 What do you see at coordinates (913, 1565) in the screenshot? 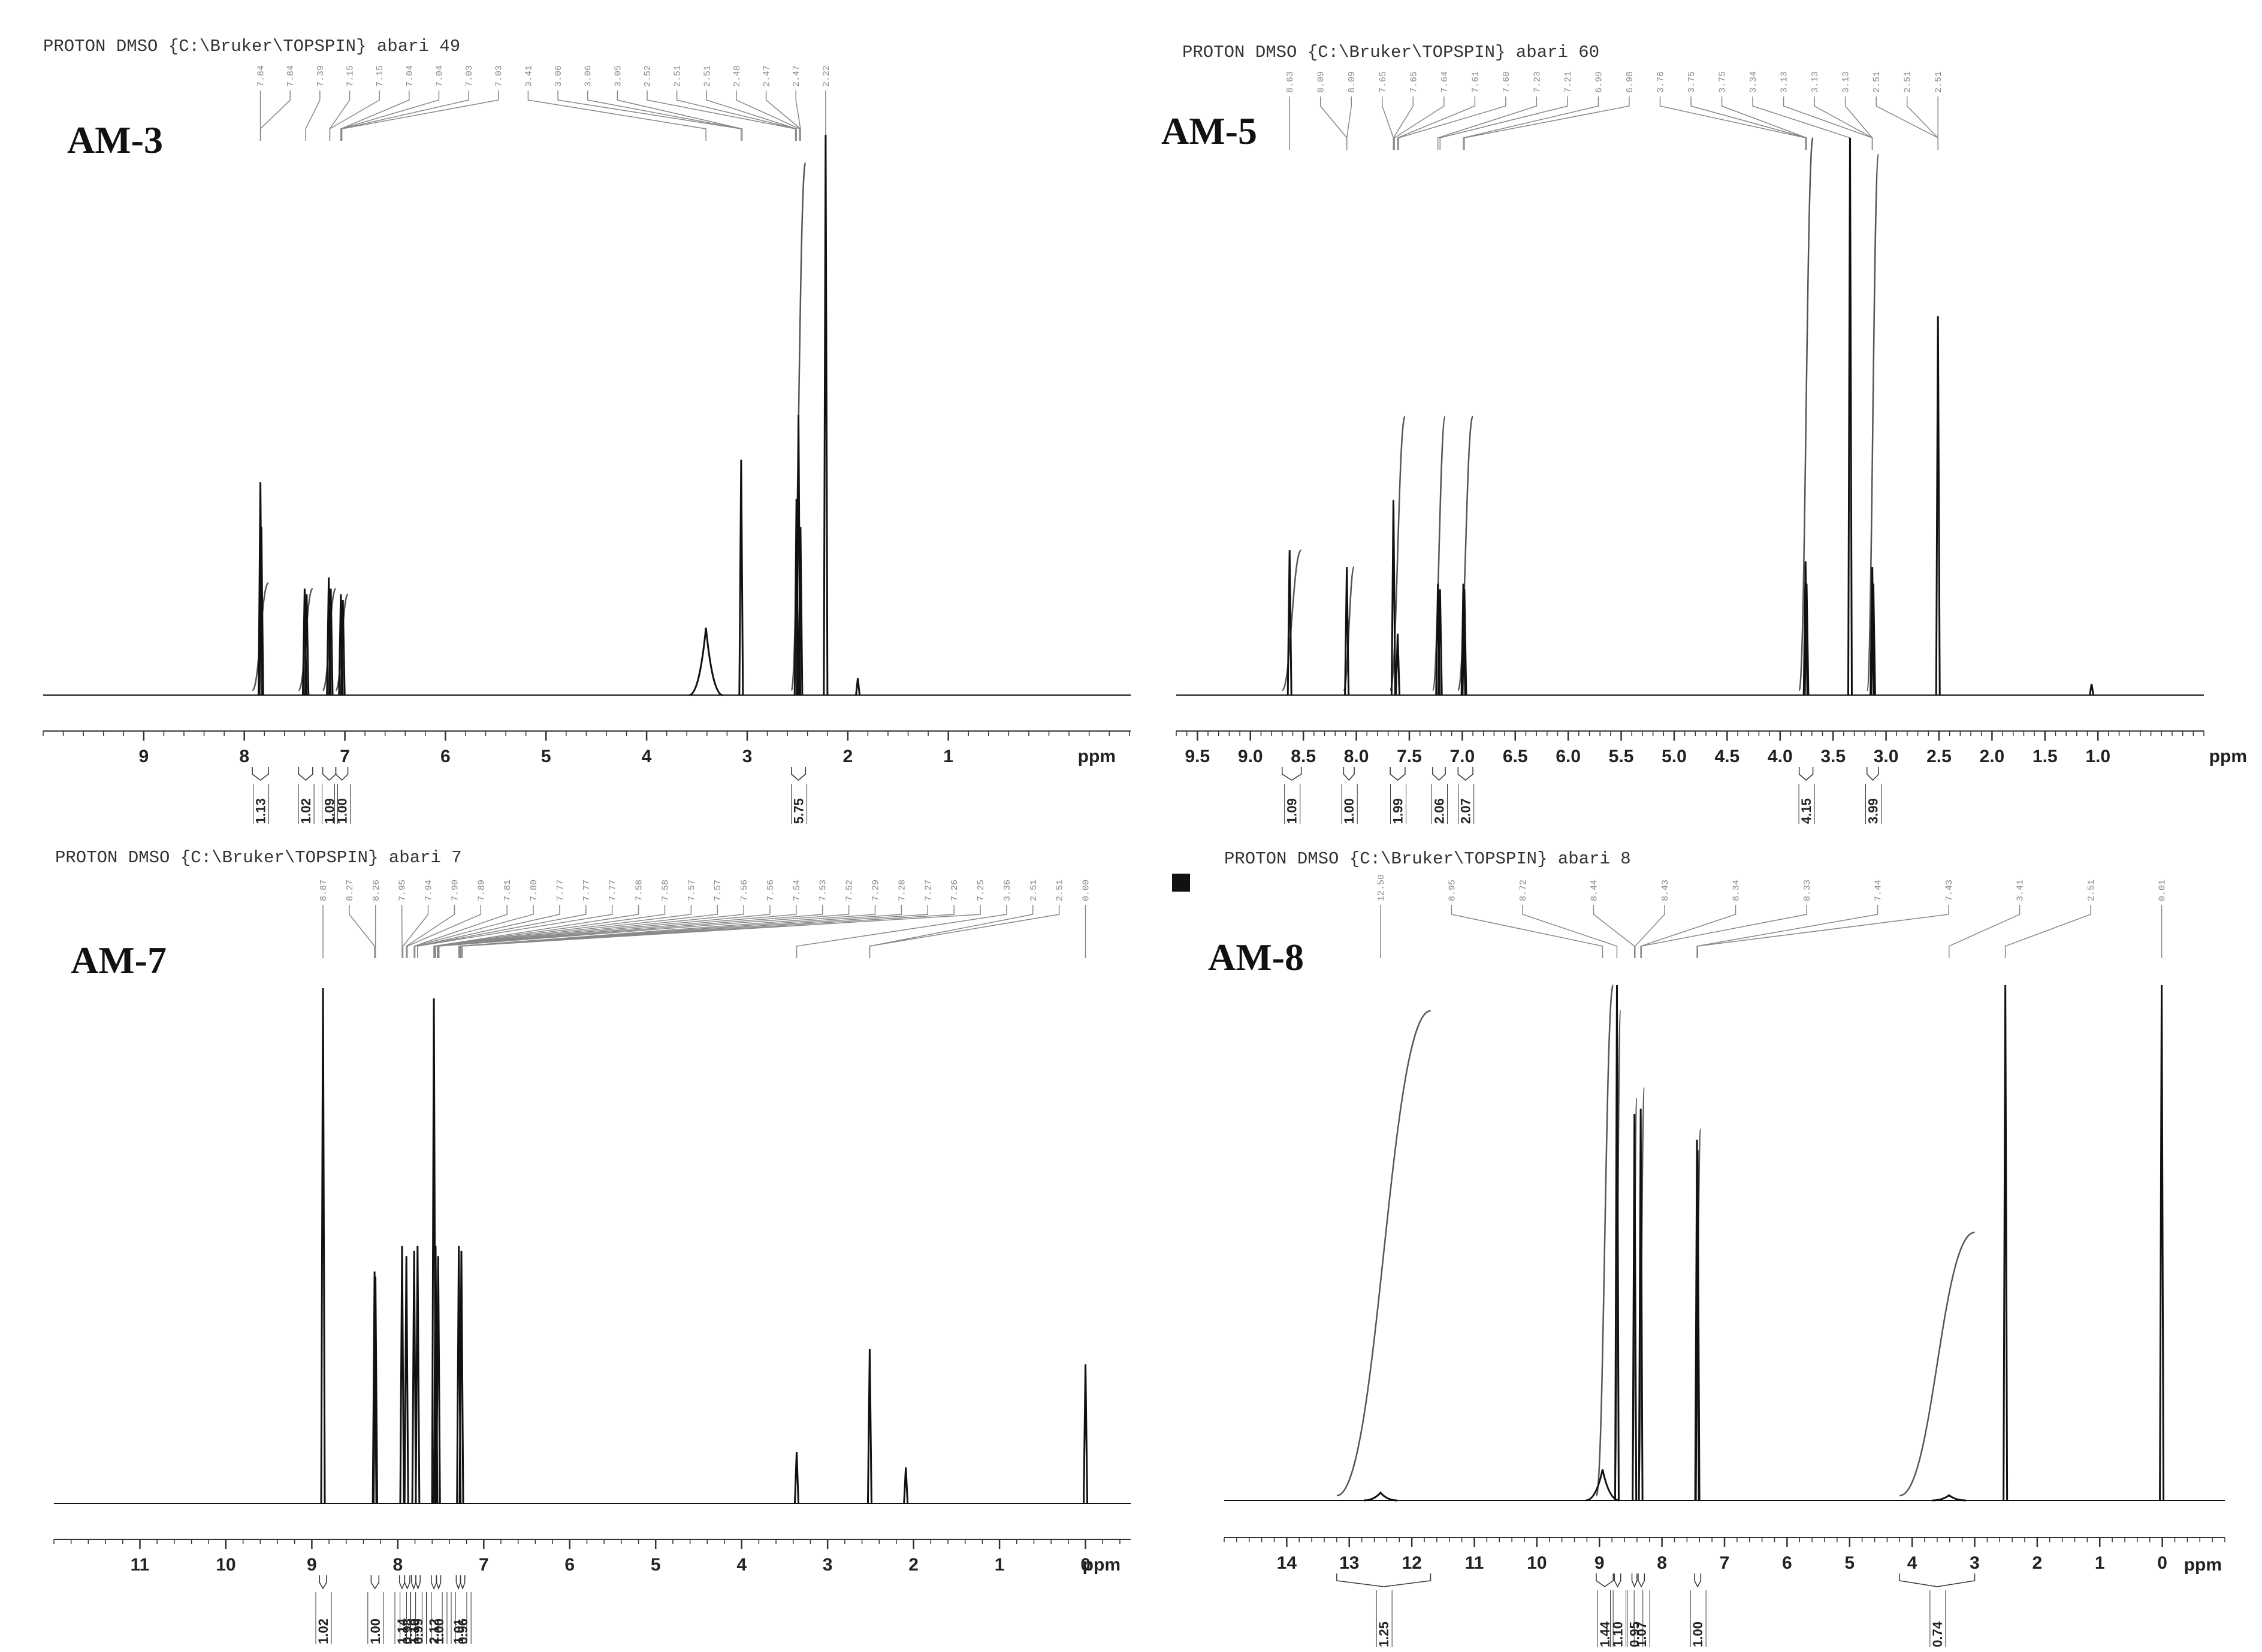
I see `axis-tick-label: 2` at bounding box center [913, 1565].